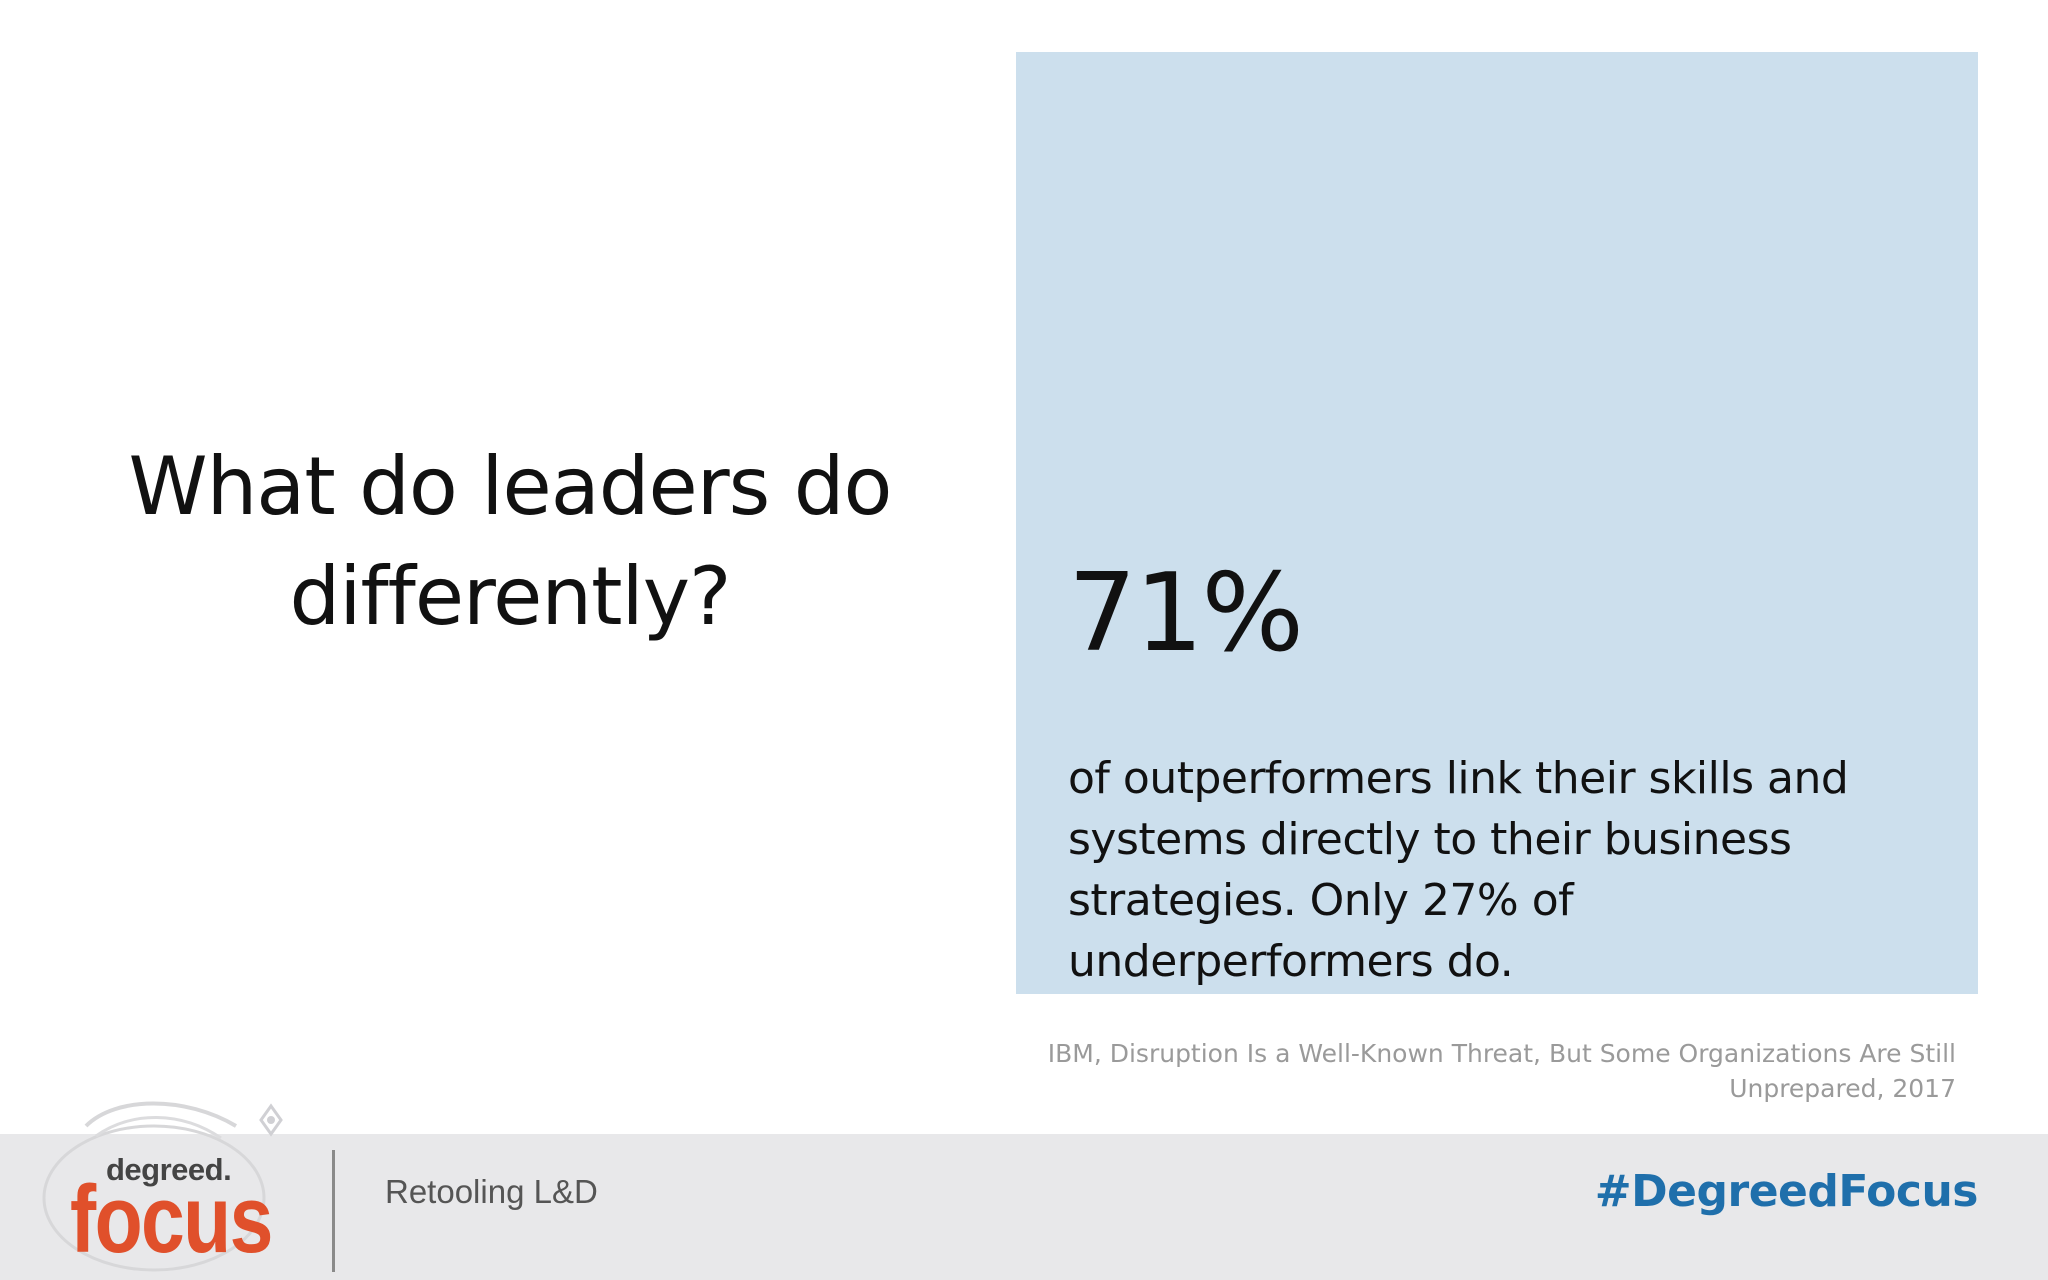  I want to click on logo-ornament-icon, so click(162, 1186).